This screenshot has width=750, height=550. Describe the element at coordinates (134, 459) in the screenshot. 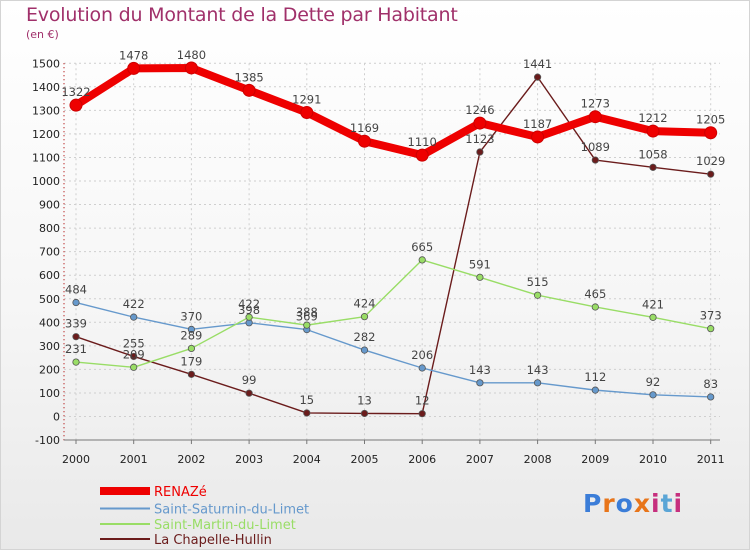

I see `x-tick-label: 2001` at that location.